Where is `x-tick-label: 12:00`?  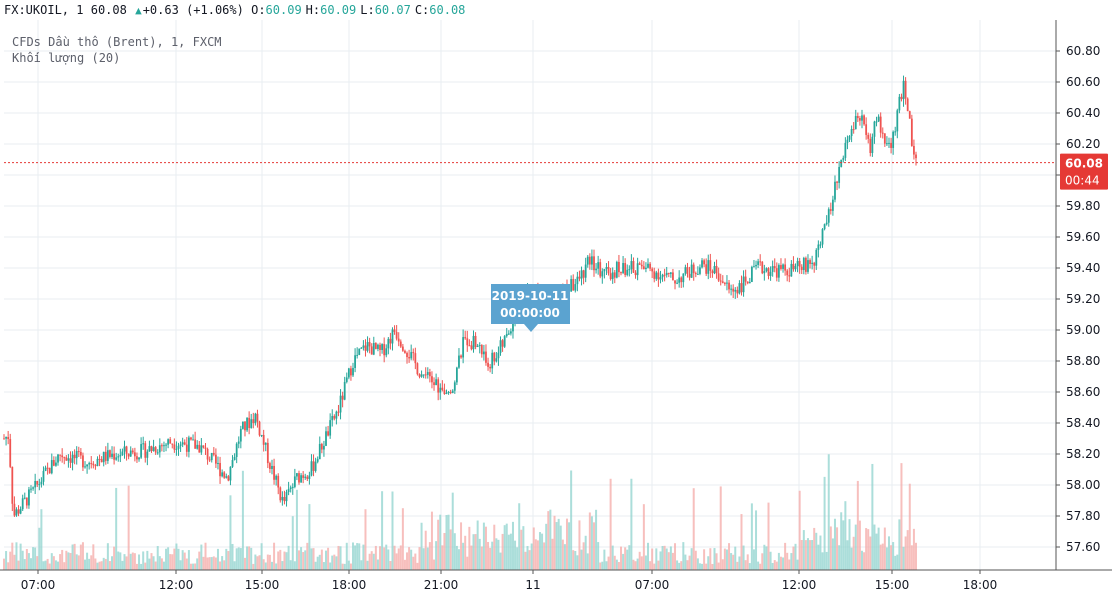 x-tick-label: 12:00 is located at coordinates (176, 585).